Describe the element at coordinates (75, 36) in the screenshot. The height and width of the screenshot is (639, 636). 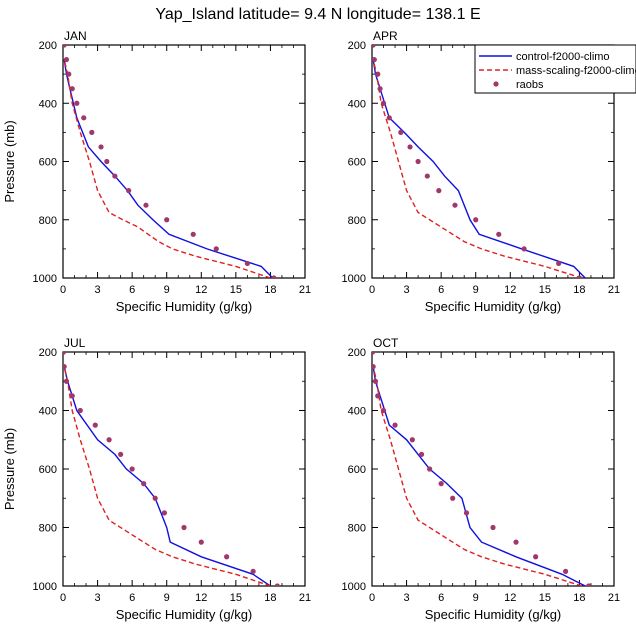
I see `panel-month-label: JAN` at that location.